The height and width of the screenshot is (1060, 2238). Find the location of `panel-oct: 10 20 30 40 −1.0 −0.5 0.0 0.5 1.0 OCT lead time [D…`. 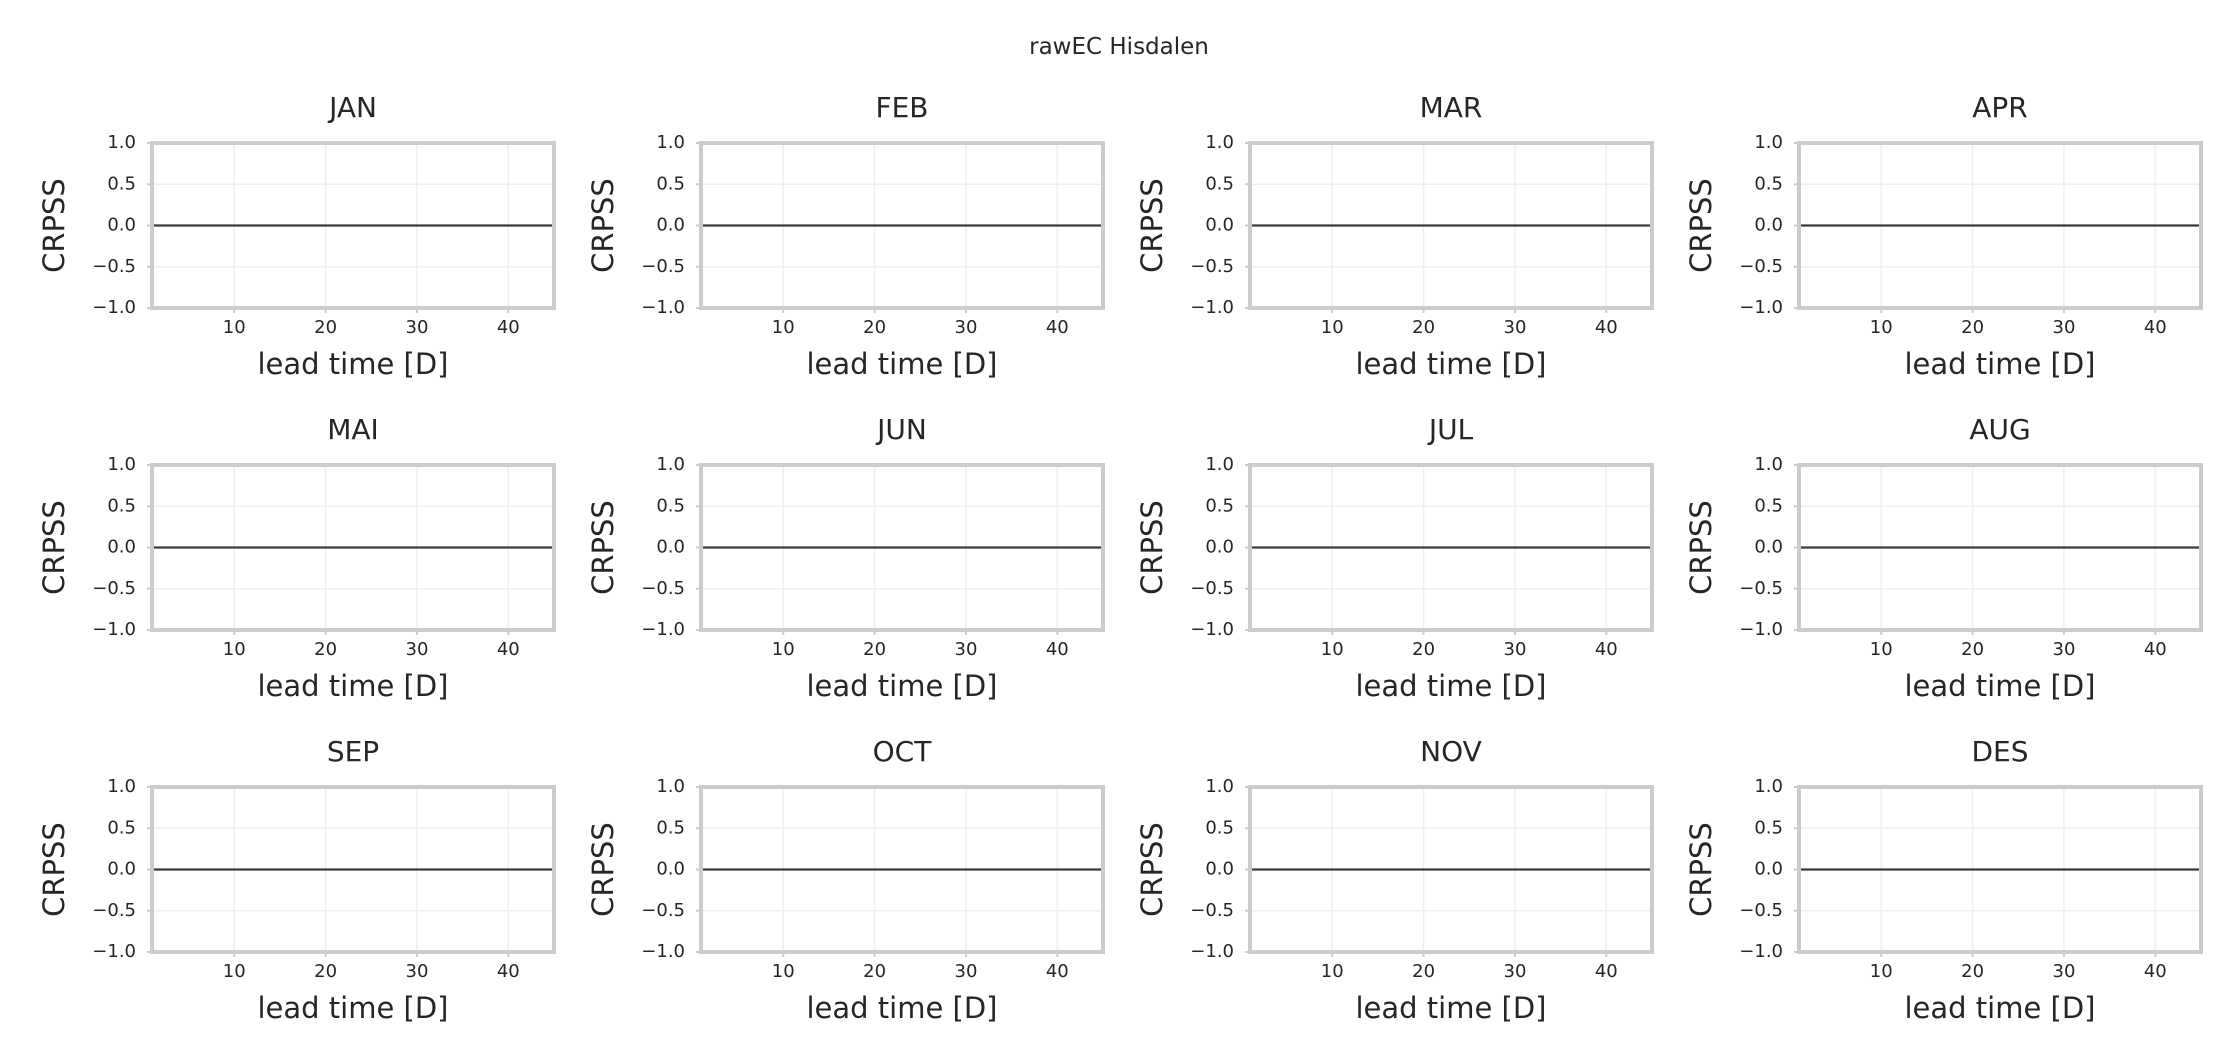

panel-oct: 10 20 30 40 −1.0 −0.5 0.0 0.5 1.0 OCT lead time [D… is located at coordinates (845, 880).